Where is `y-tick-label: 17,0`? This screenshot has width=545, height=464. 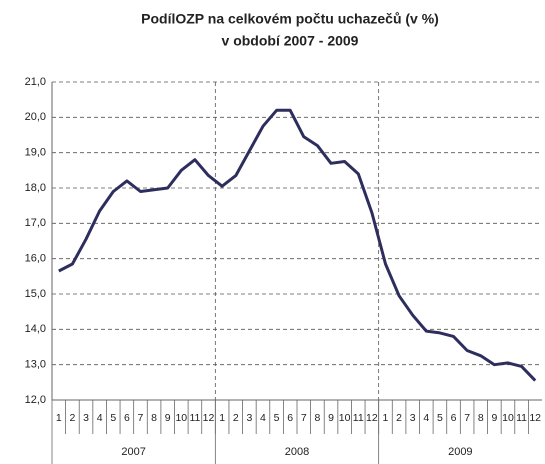
y-tick-label: 17,0 is located at coordinates (35, 223).